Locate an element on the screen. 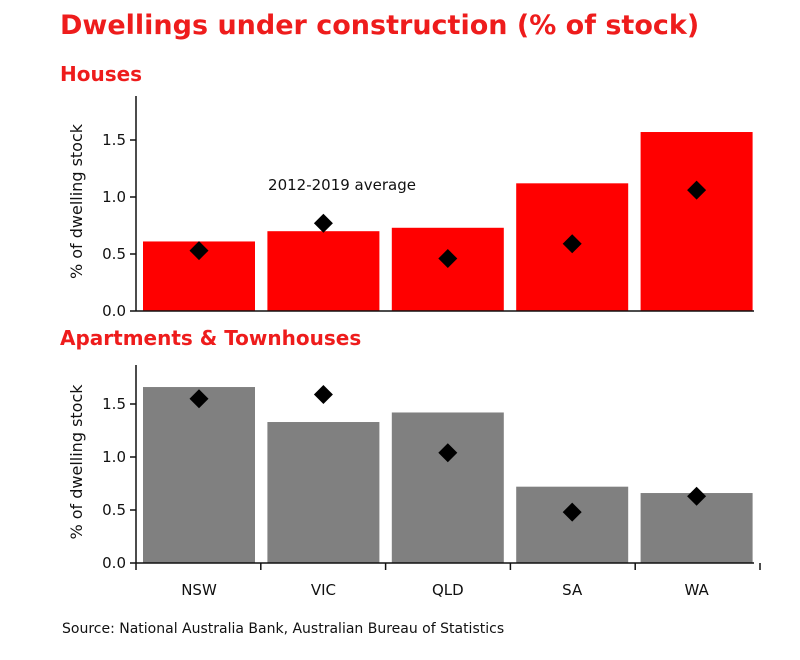 The width and height of the screenshot is (800, 660). apartments-bar-qld is located at coordinates (447, 487).